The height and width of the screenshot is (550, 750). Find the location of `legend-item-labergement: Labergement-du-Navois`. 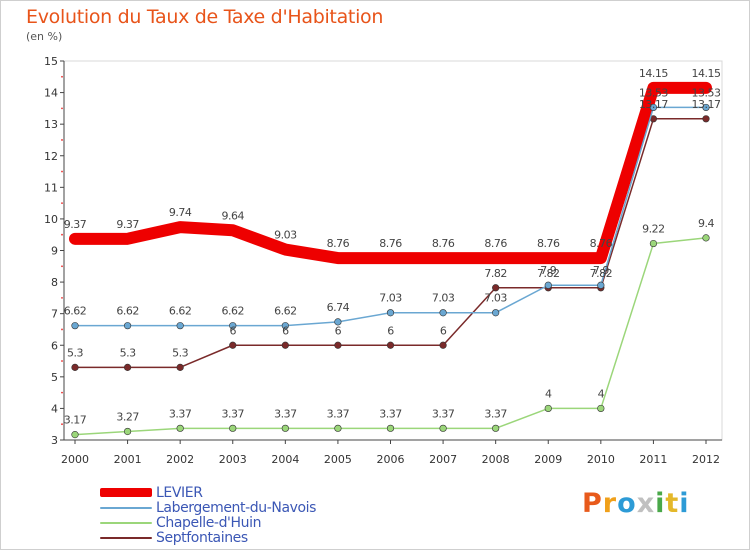

legend-item-labergement: Labergement-du-Navois is located at coordinates (208, 507).